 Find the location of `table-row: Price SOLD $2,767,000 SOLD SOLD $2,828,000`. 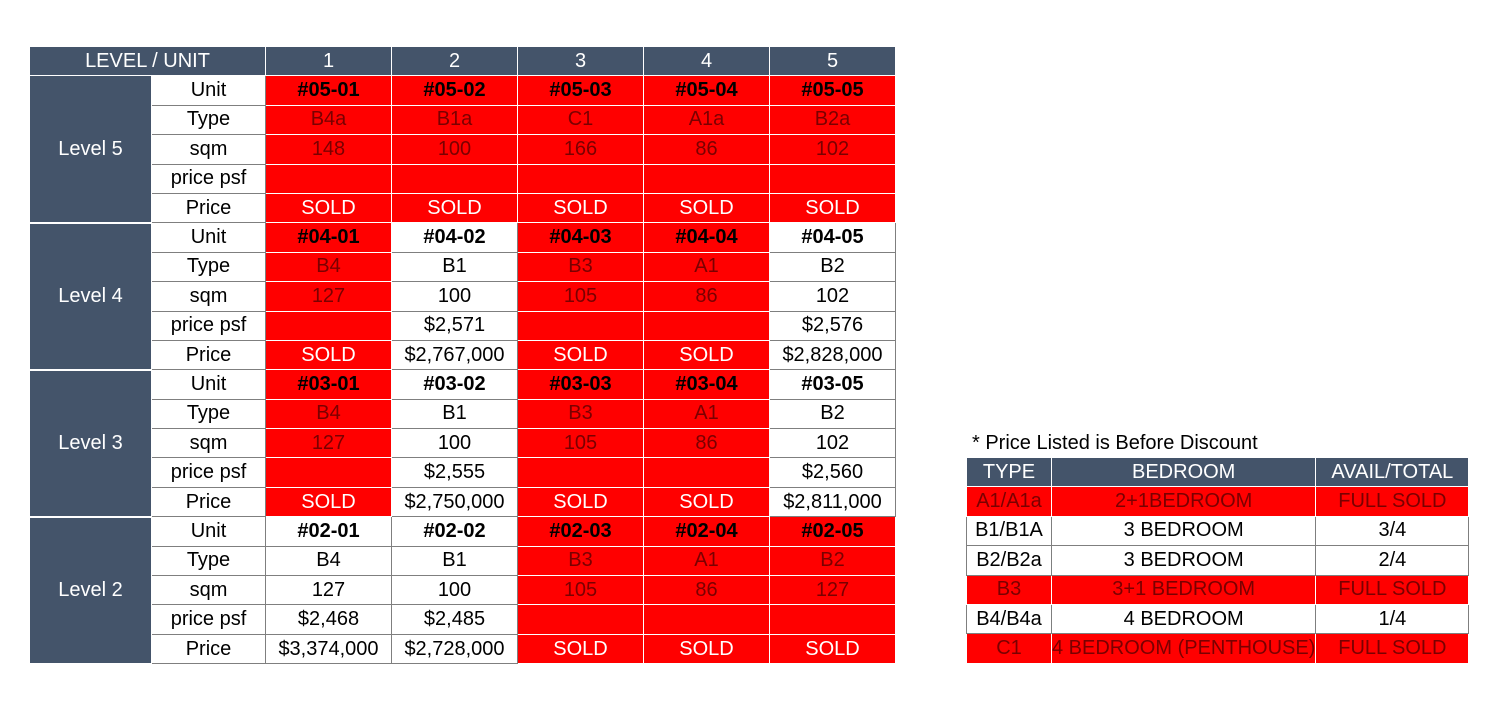

table-row: Price SOLD $2,767,000 SOLD SOLD $2,828,000 is located at coordinates (463, 355).